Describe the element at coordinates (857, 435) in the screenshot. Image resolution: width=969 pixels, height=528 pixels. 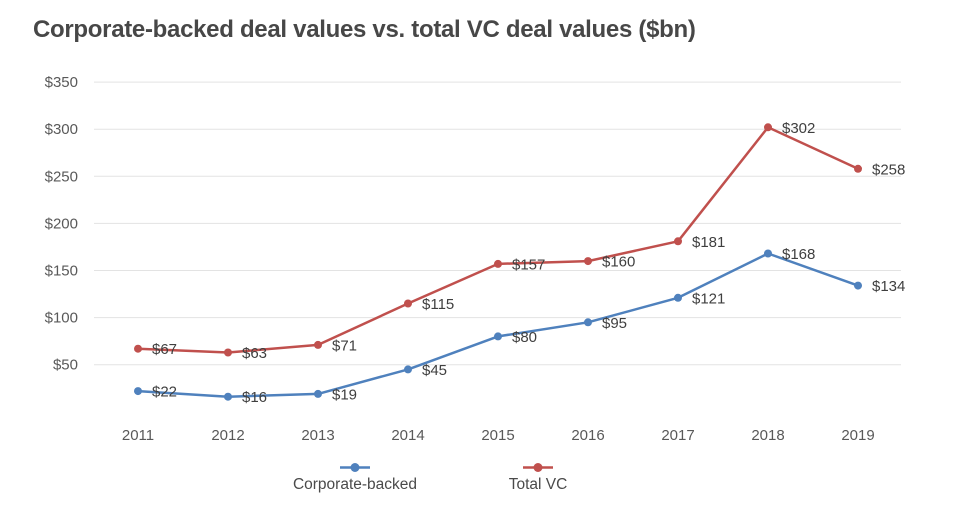
I see `x-tick-label: 2019` at that location.